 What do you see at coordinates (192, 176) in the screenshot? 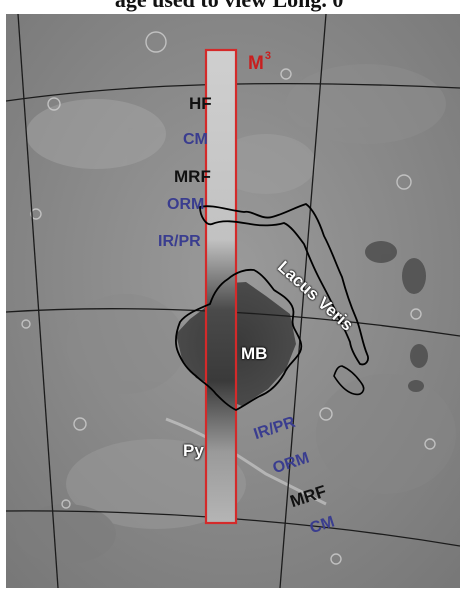
I see `unit-label-mrf: MRF` at bounding box center [192, 176].